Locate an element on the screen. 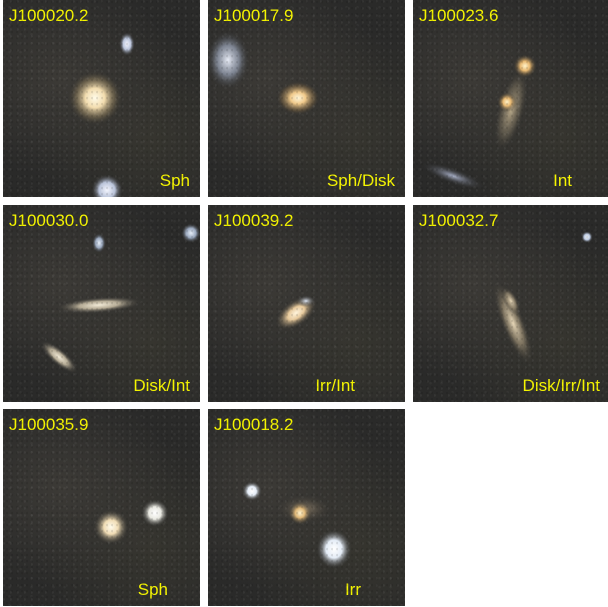 Image resolution: width=608 pixels, height=607 pixels. object-id-label: J100032.7 is located at coordinates (459, 220).